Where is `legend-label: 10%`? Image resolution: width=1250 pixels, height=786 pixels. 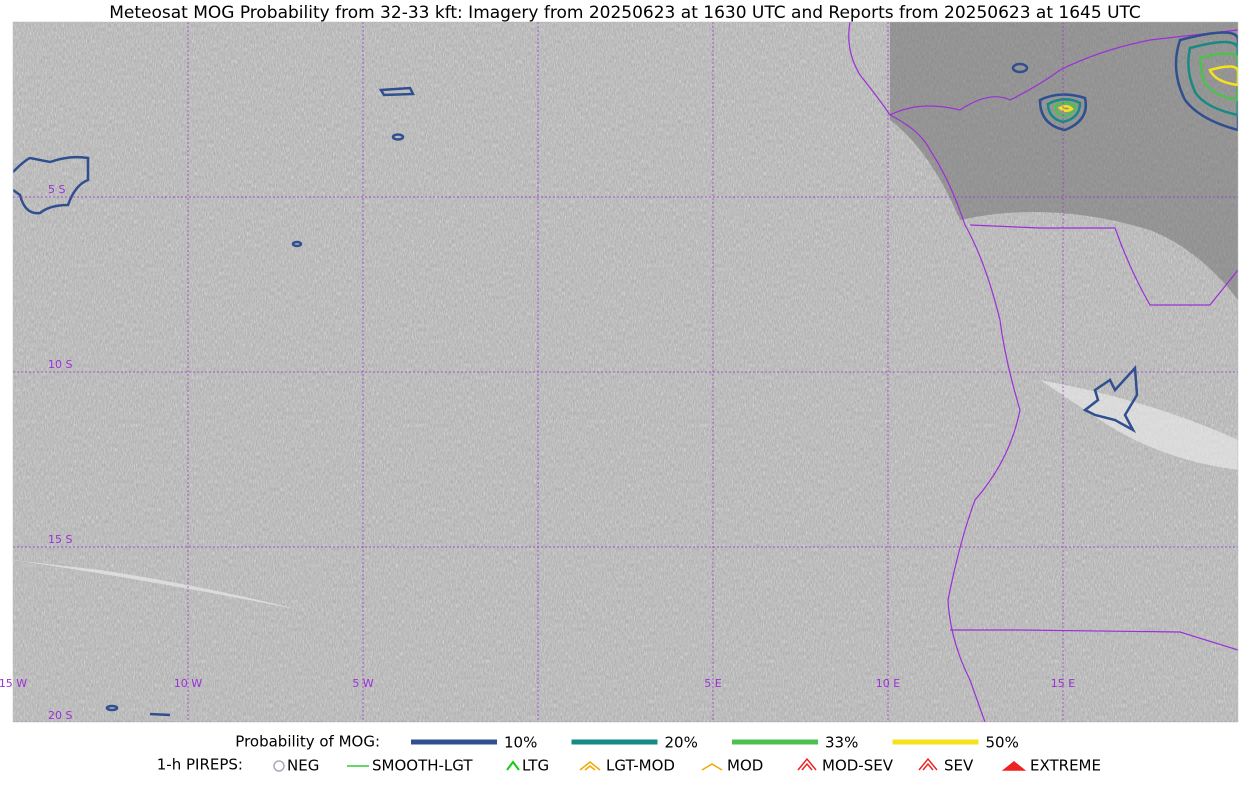 legend-label: 10% is located at coordinates (520, 743).